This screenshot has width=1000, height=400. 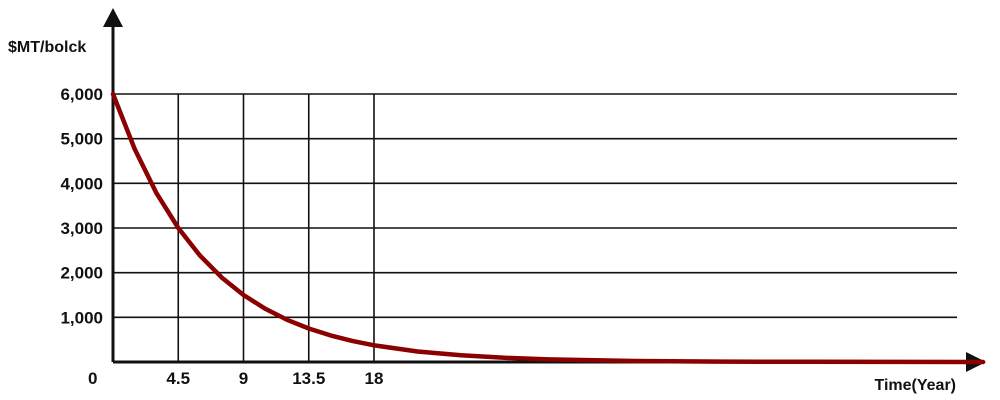 I want to click on y-axis-title: $MT/bolck, so click(x=47, y=47).